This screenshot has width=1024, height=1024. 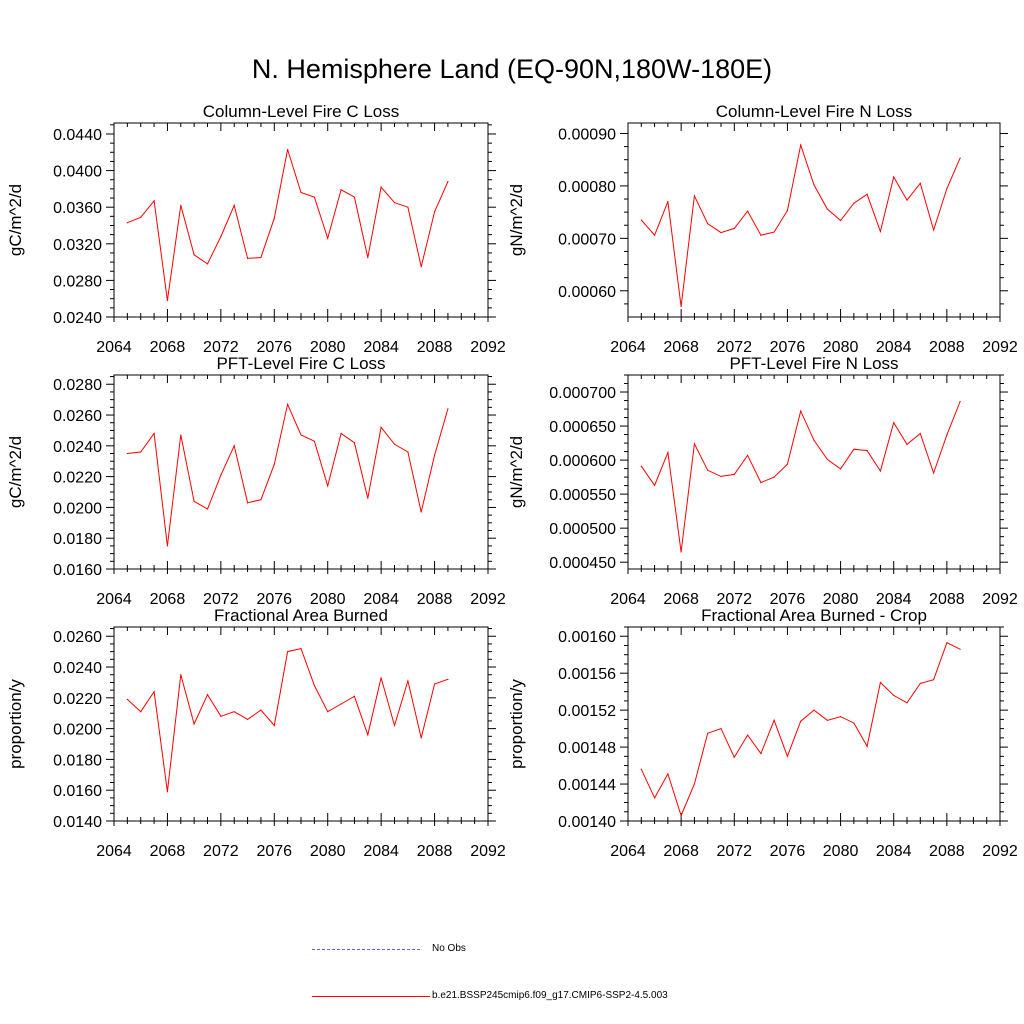 What do you see at coordinates (77, 668) in the screenshot?
I see `y-tick-label: 0.0240` at bounding box center [77, 668].